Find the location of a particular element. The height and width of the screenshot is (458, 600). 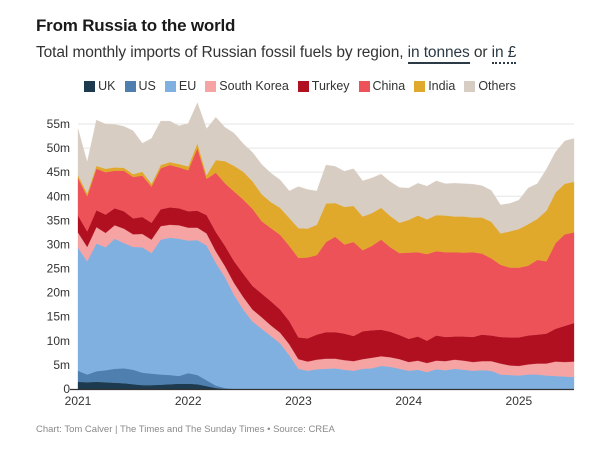

legend-label: UK is located at coordinates (107, 86).